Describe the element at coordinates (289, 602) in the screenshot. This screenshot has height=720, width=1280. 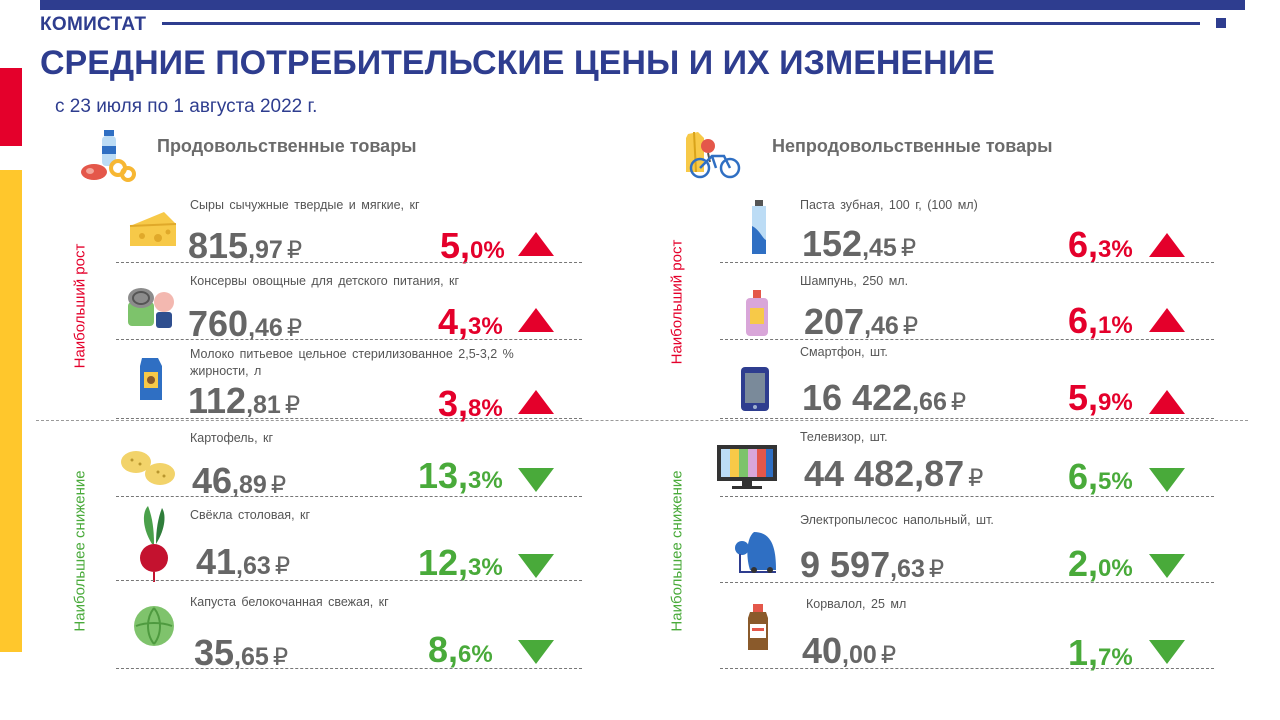
I see `item-name: Капуста белокочанная свежая, кг` at that location.